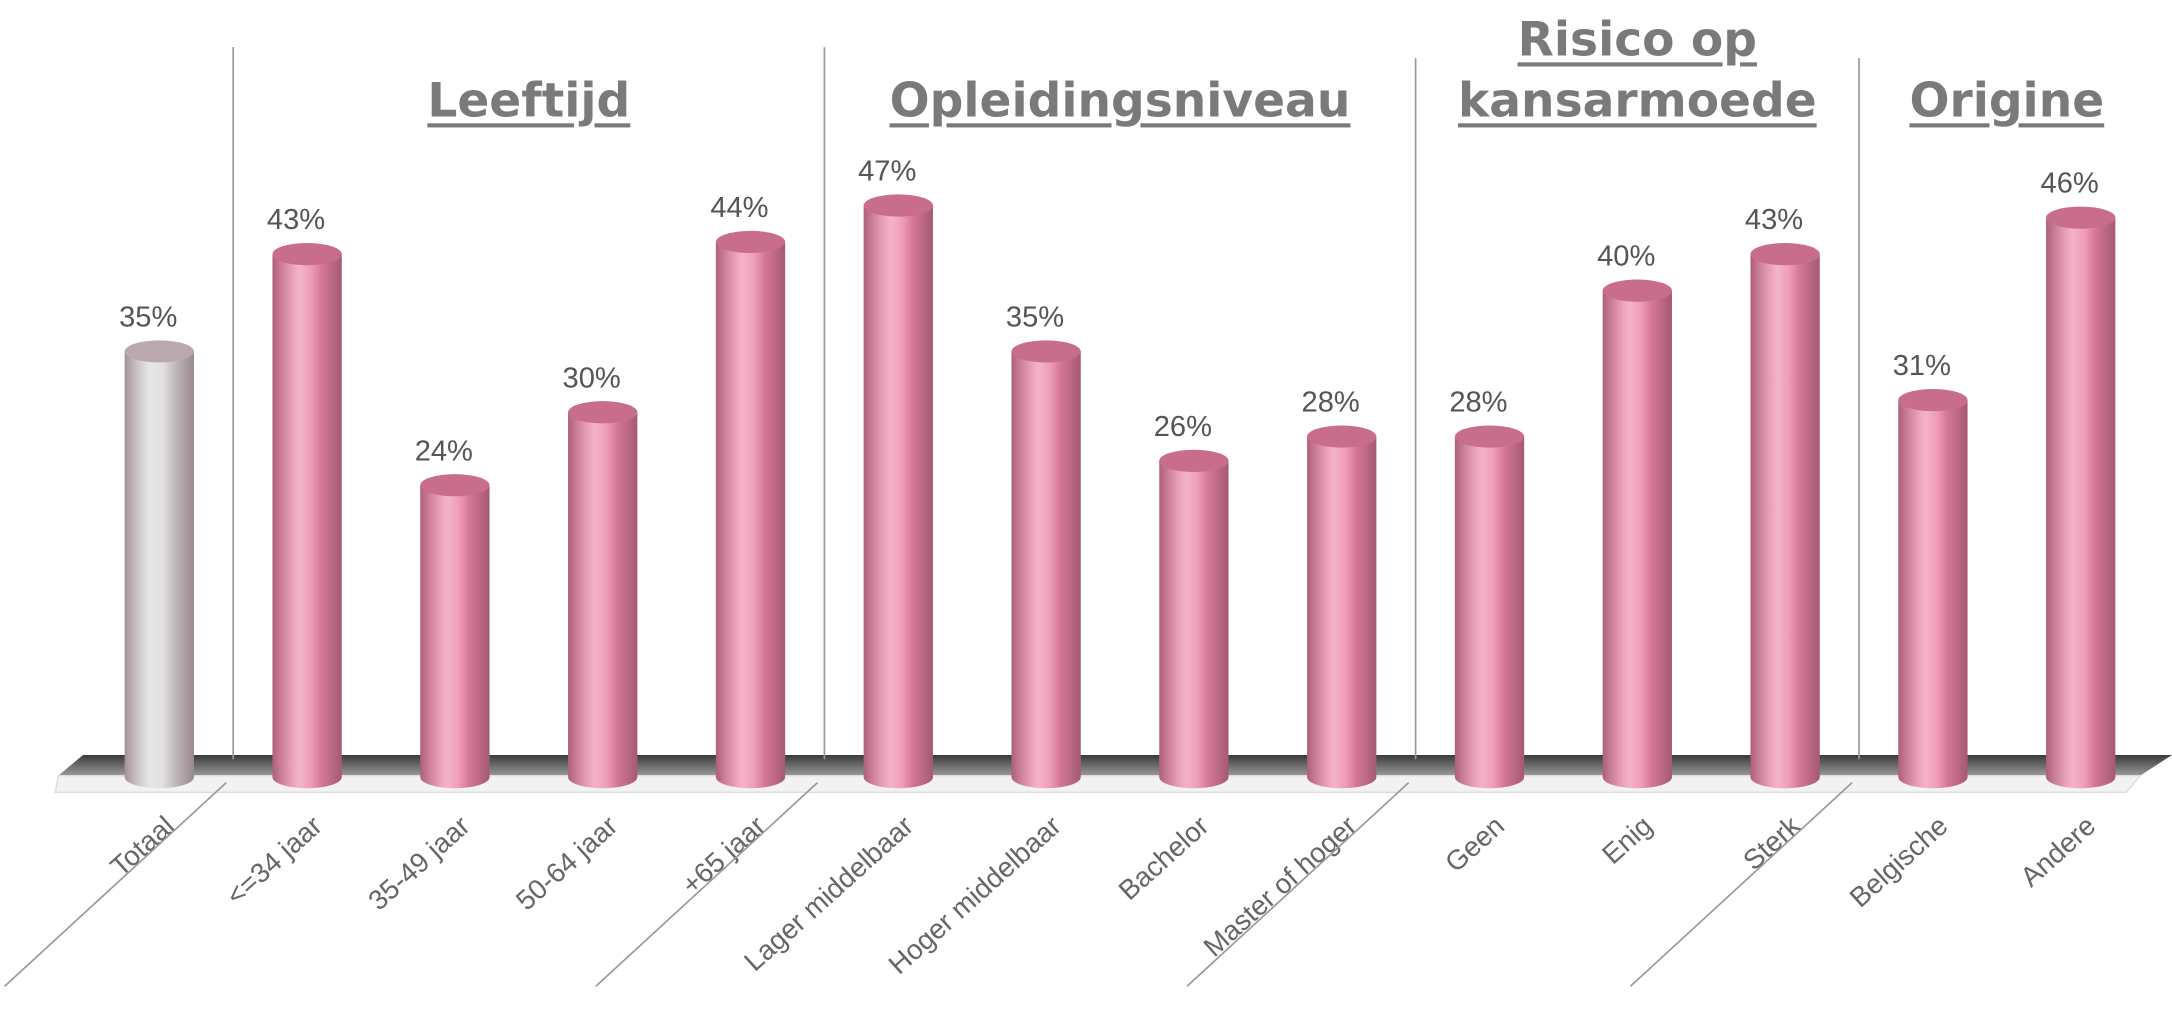 This screenshot has height=1009, width=2172. What do you see at coordinates (1183, 427) in the screenshot?
I see `value-label: 26%` at bounding box center [1183, 427].